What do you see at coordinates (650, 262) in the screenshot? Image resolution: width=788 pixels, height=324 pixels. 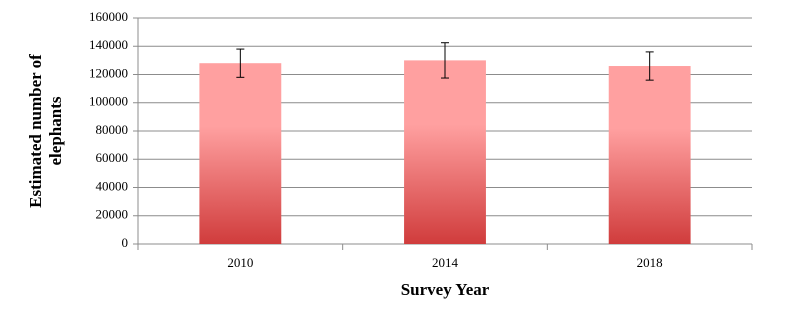 I see `x-tick-label: 2018` at bounding box center [650, 262].